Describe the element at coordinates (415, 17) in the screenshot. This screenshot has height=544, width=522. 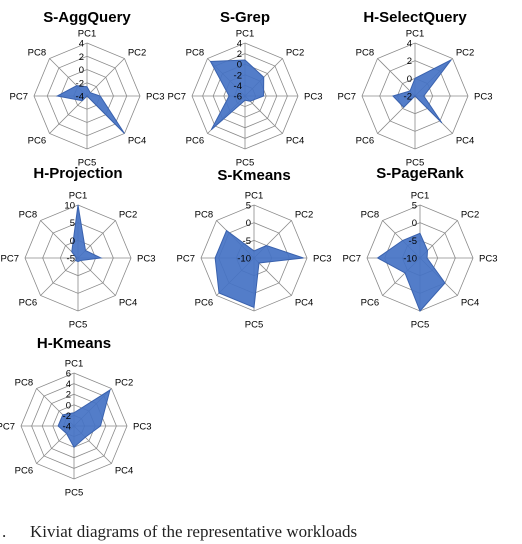
I see `chart-title: H-SelectQuery` at that location.